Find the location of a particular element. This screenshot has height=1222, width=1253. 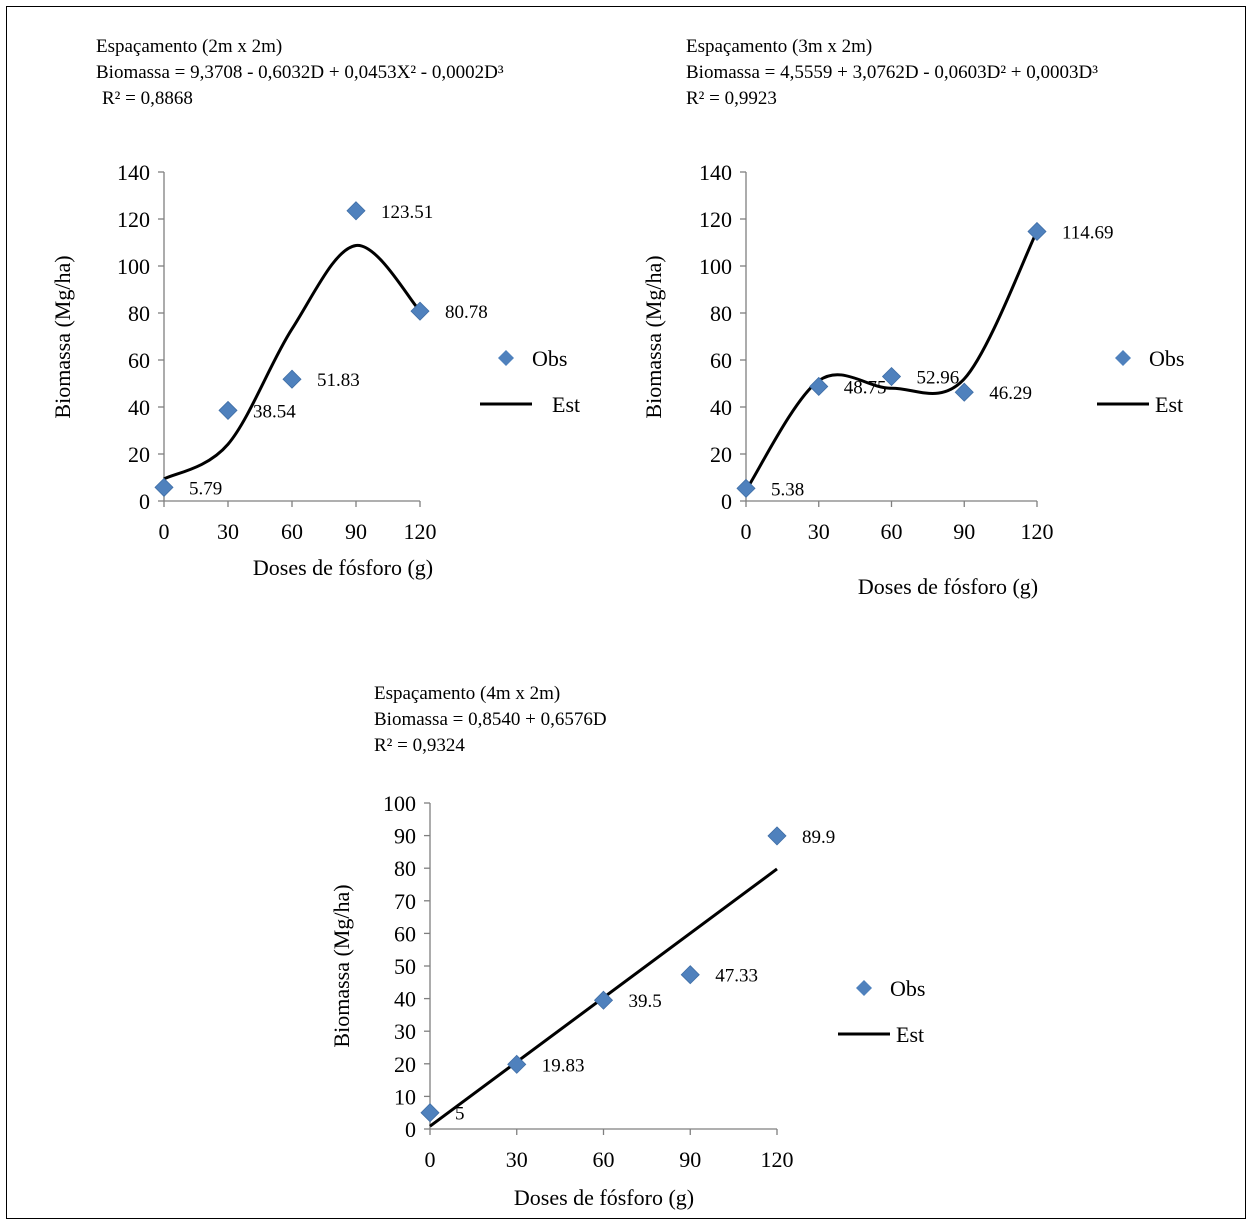

data-label: 5 is located at coordinates (460, 1114).